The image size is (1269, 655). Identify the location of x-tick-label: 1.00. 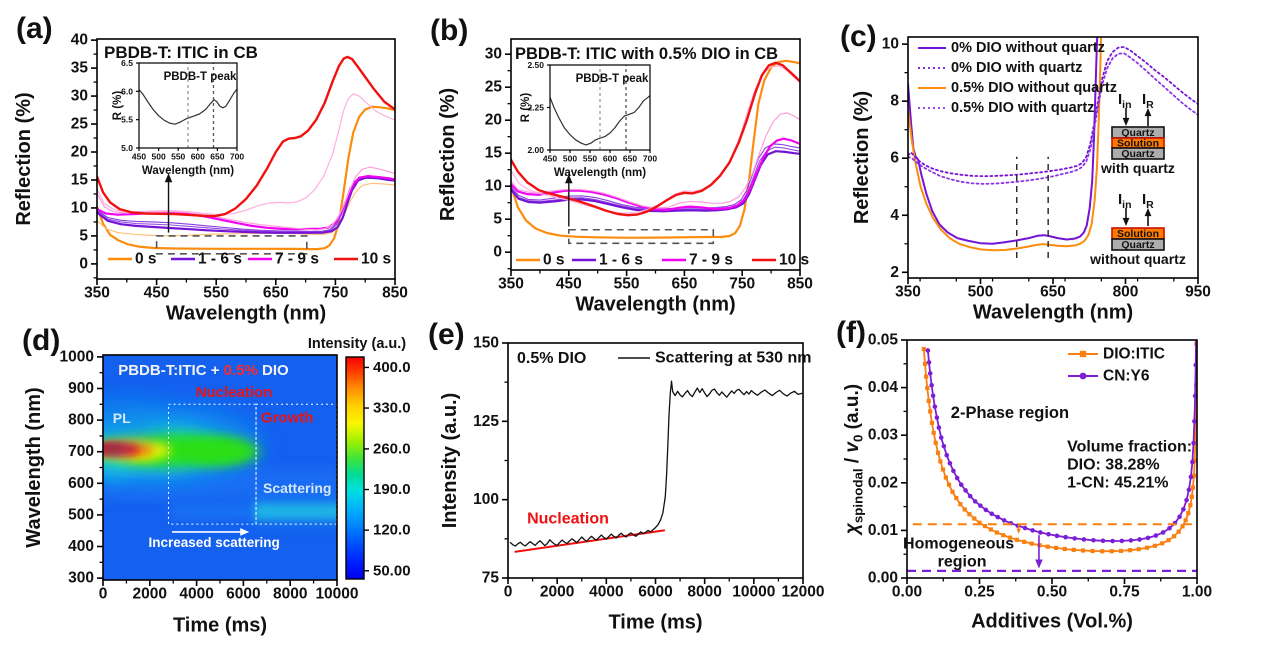
(1197, 591).